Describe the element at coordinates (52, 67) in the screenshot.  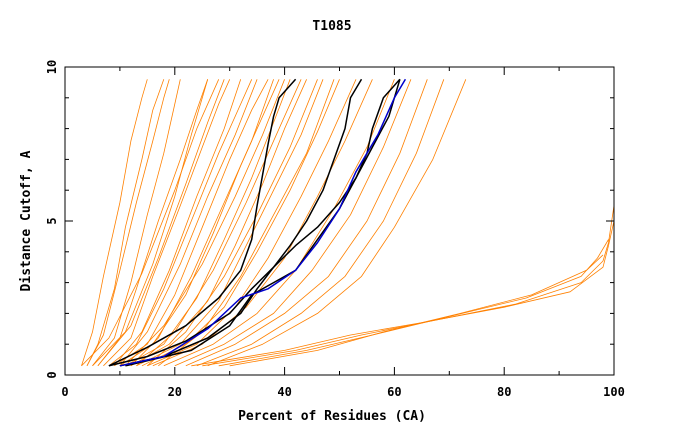
I see `y-tick-label: 10` at that location.